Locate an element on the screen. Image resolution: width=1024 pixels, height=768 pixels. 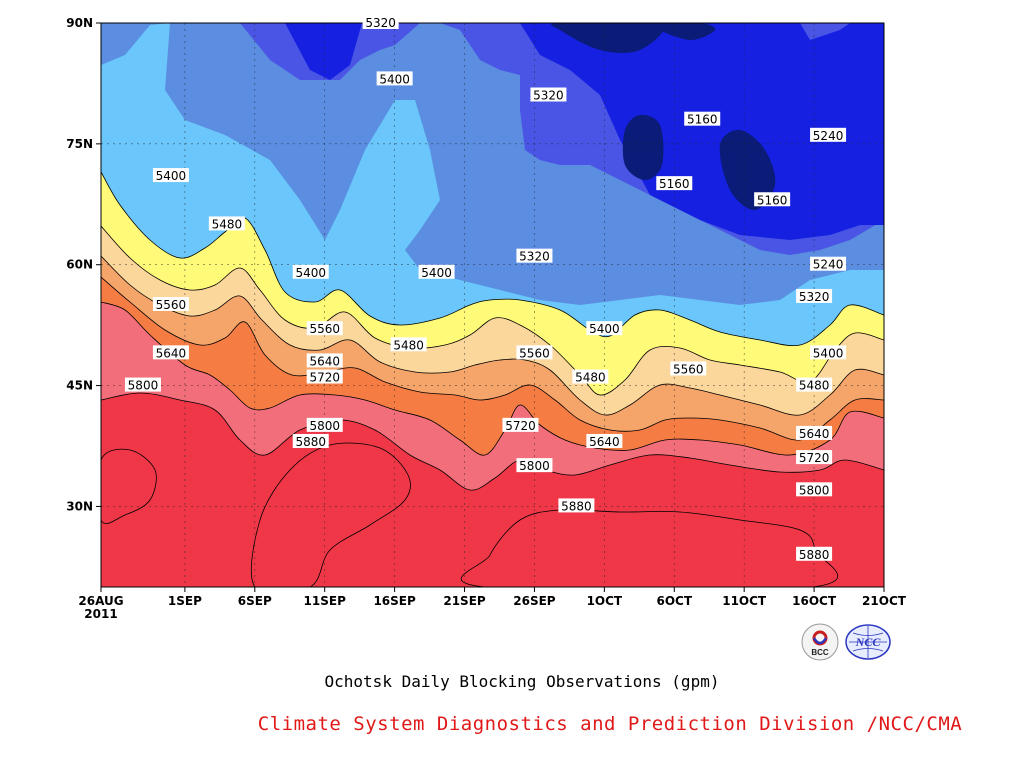
x-tick-label: 16SEP is located at coordinates (394, 601).